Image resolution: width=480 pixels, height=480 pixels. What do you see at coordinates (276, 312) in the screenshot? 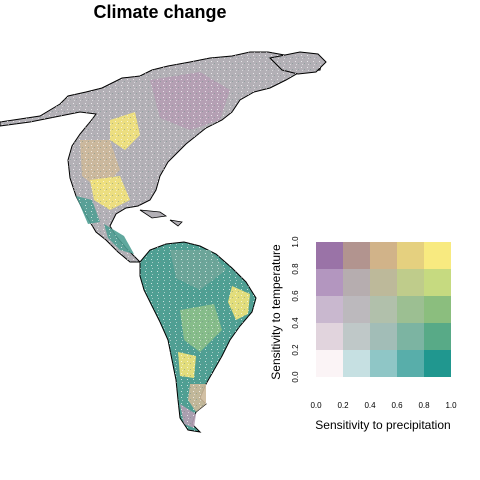
I see `legend-y-axis-label: Sensitivity to temperature` at bounding box center [276, 312].